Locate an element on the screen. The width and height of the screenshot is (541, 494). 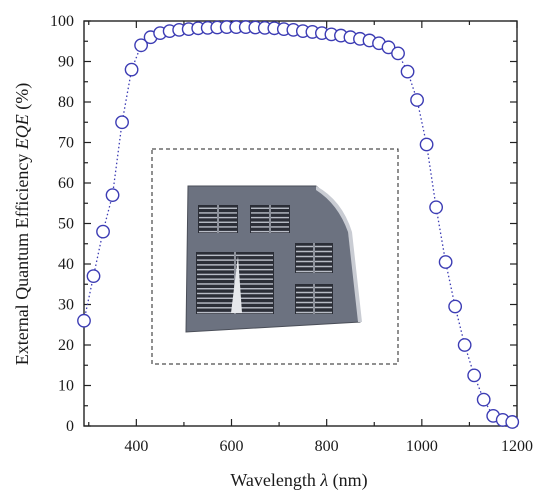
device-edge-highlight is located at coordinates (339, 254).